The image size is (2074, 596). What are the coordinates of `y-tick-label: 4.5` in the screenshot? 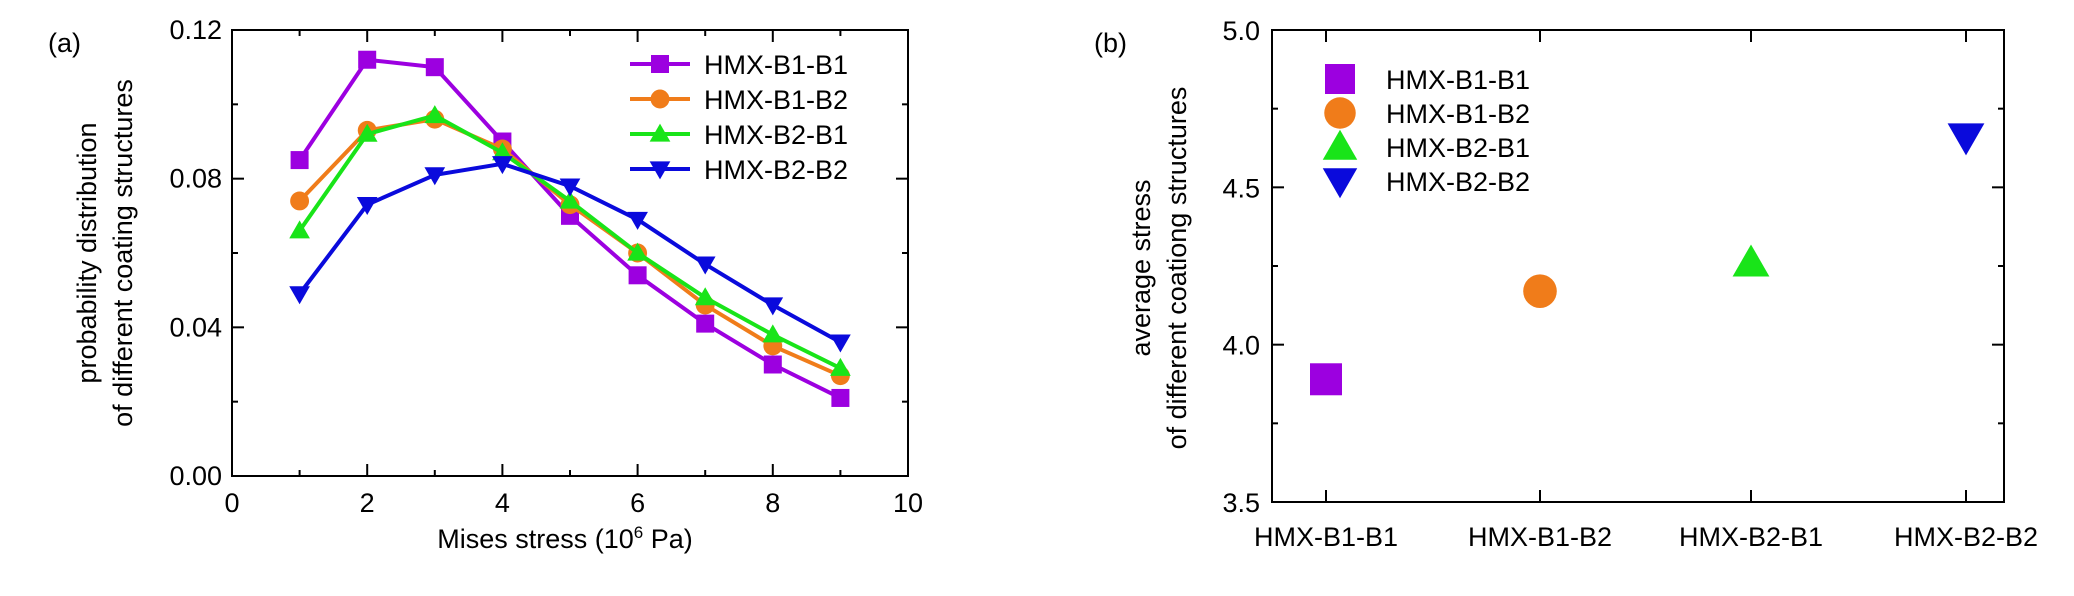 It's located at (1241, 188).